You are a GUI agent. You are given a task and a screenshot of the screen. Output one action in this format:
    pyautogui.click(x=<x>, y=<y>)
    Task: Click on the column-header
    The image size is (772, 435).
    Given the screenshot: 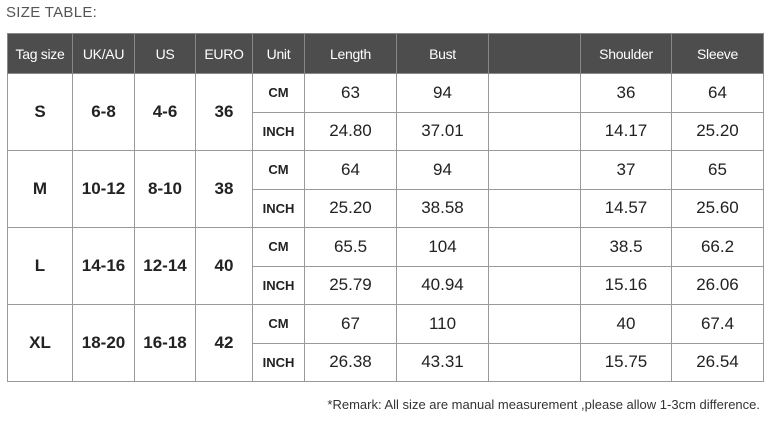 What is the action you would take?
    pyautogui.click(x=534, y=53)
    